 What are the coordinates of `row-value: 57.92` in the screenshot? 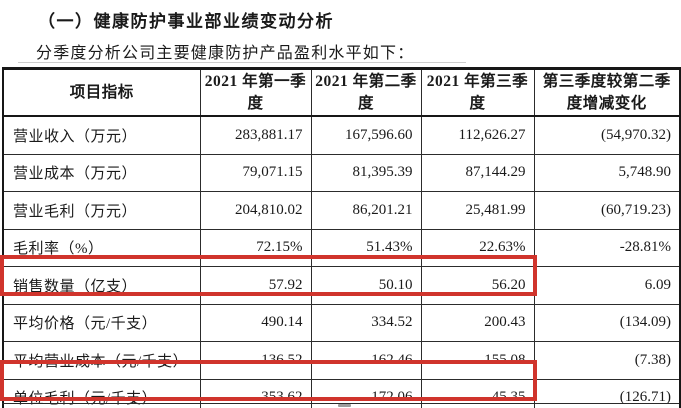 It's located at (255, 285).